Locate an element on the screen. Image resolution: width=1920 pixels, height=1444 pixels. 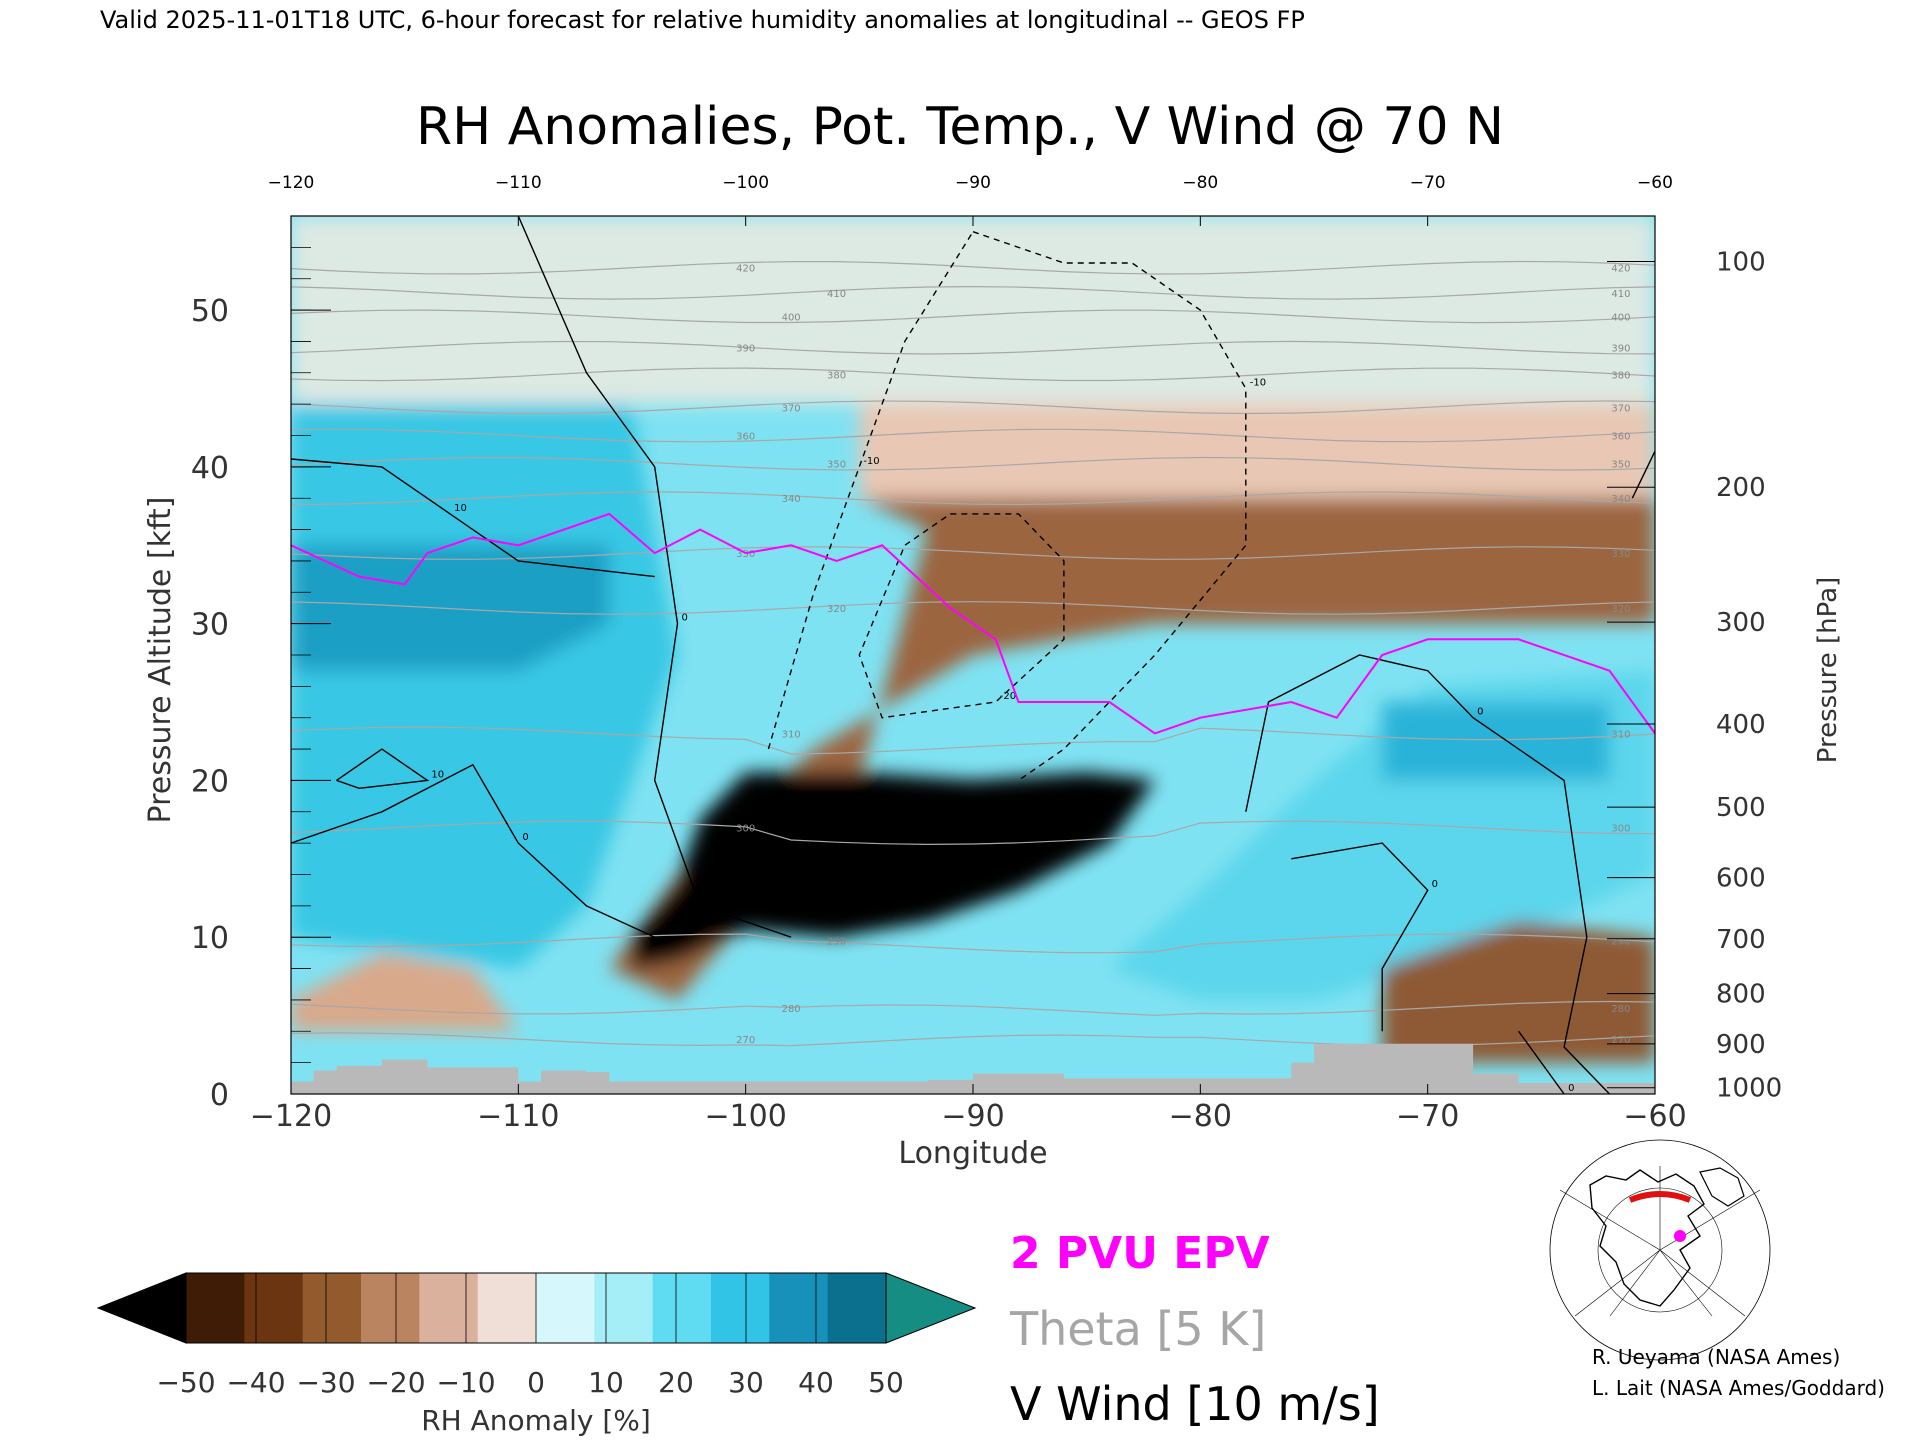
pressure-tick-label: 500 is located at coordinates (1741, 808).